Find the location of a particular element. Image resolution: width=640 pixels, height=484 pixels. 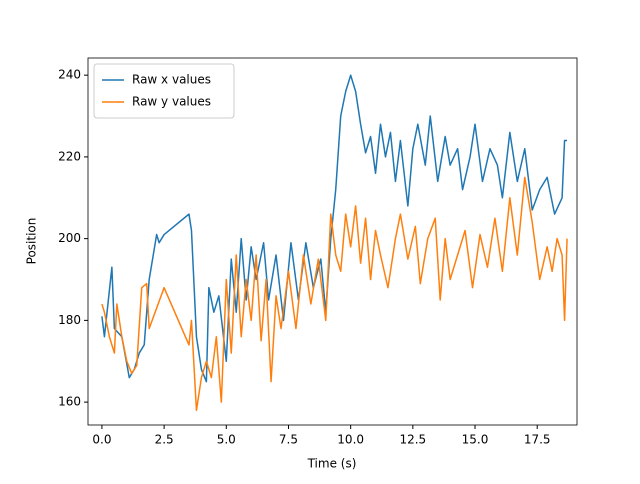

x-tick-label: 5.0 is located at coordinates (226, 440).